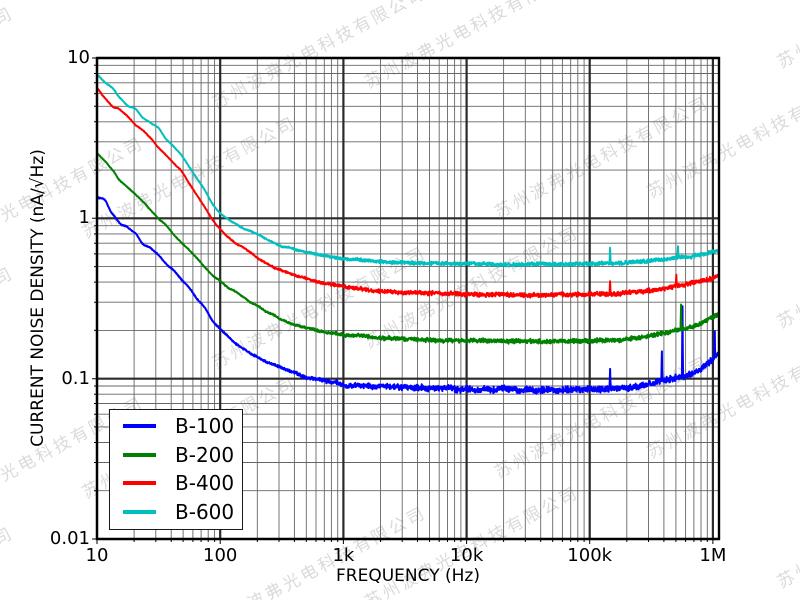 The width and height of the screenshot is (800, 600). I want to click on legend-item-B-600: B-600, so click(180, 512).